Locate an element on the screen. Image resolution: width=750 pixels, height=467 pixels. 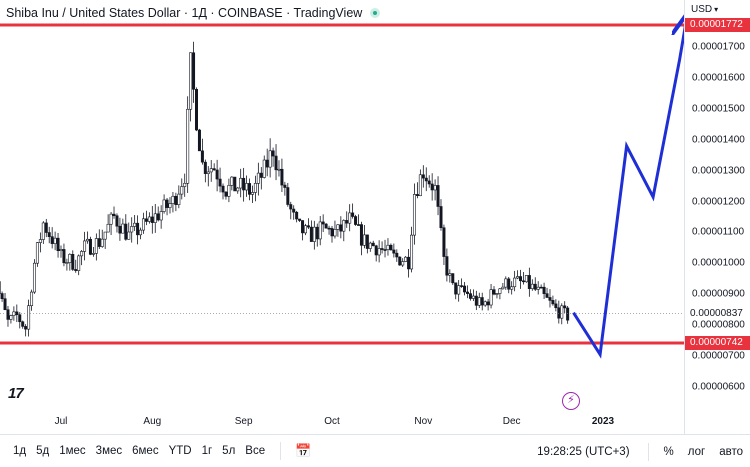
log-toggle: лог is located at coordinates (696, 451).